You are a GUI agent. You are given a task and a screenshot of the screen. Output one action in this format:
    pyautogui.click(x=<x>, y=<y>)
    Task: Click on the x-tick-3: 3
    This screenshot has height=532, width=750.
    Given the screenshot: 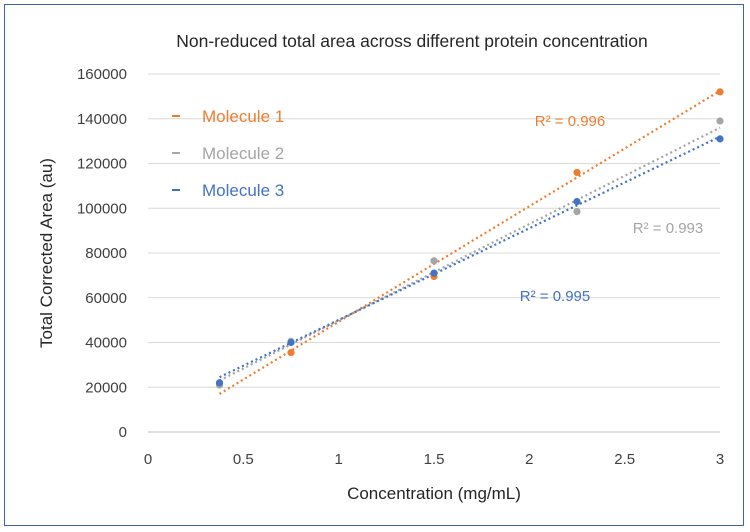 What is the action you would take?
    pyautogui.click(x=720, y=459)
    